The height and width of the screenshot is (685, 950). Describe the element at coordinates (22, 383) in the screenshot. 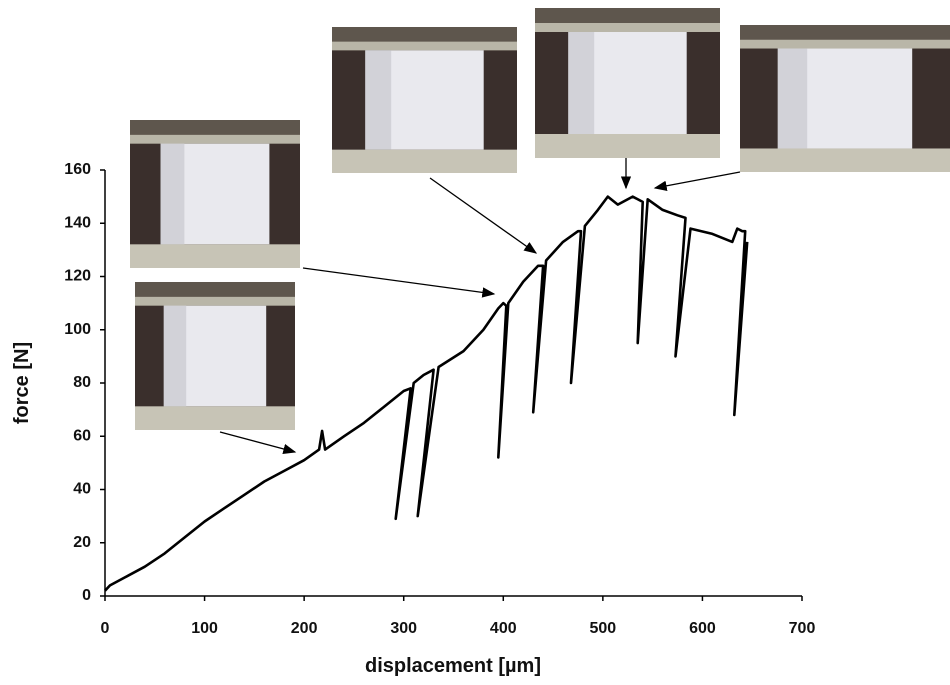

I see `y-axis-label: force [N]` at that location.